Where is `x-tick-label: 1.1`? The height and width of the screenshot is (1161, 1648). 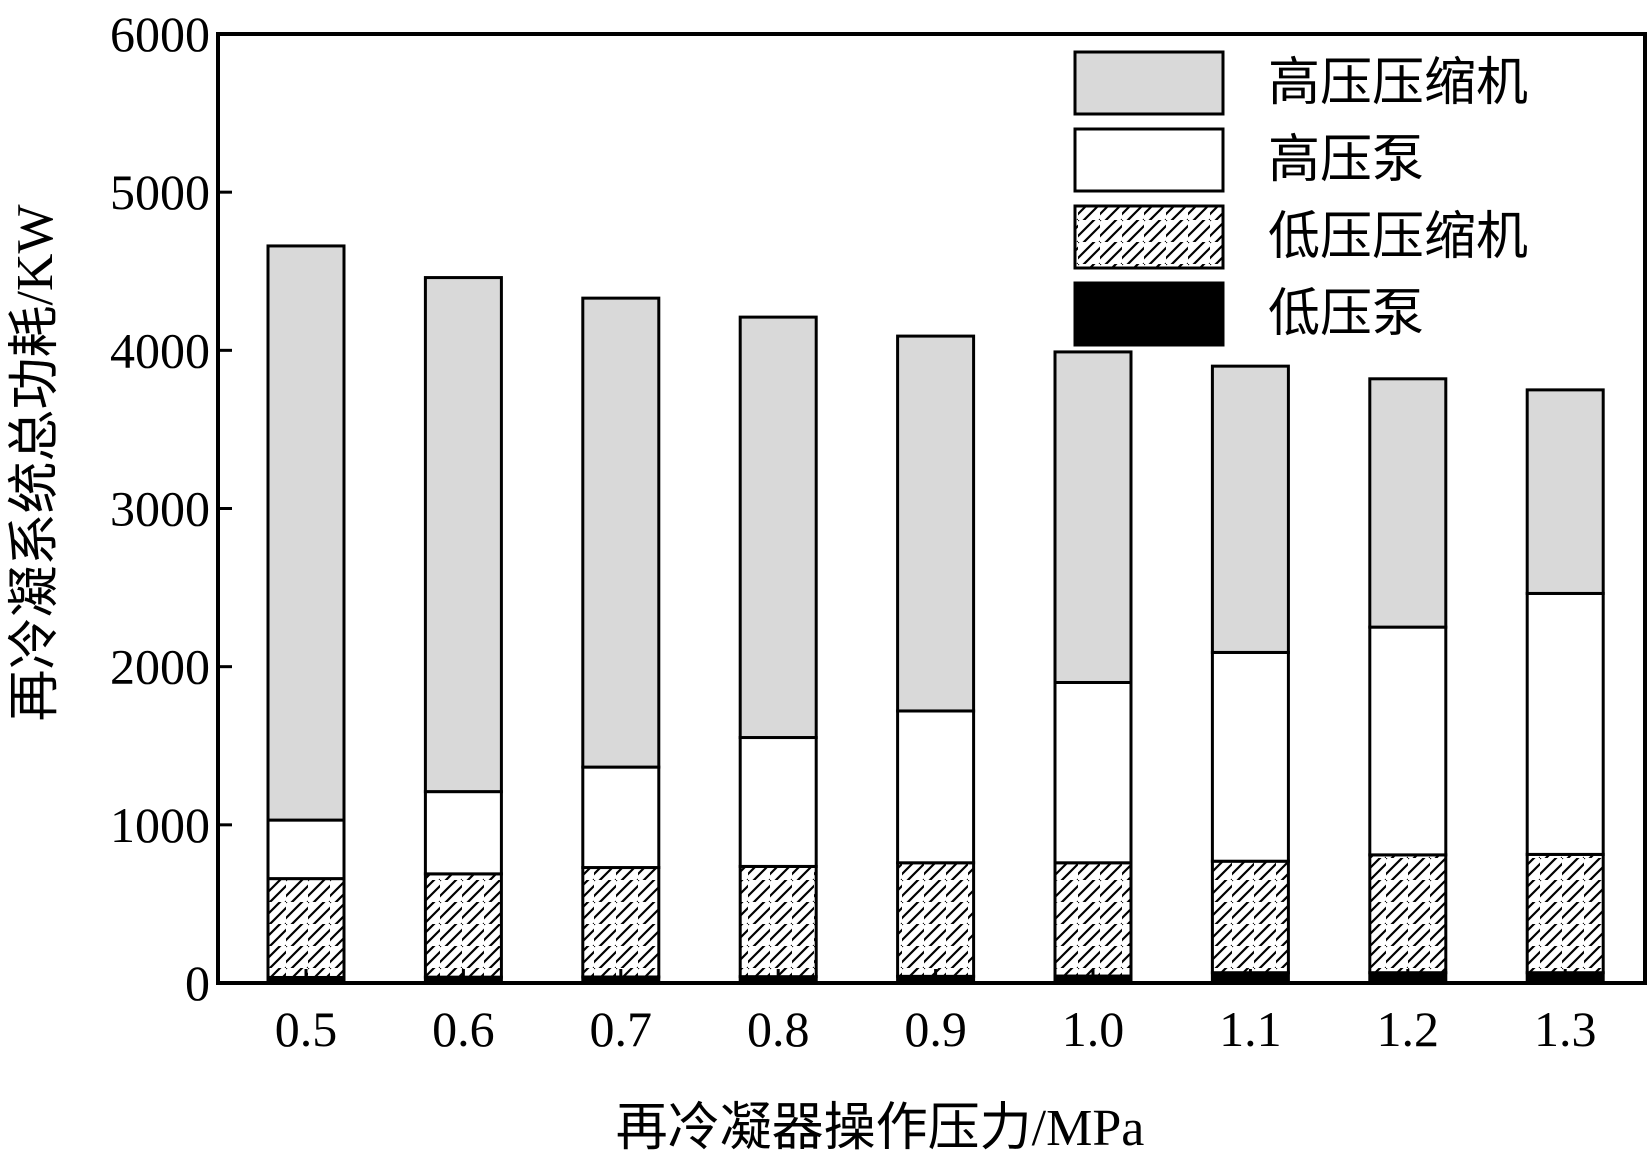 x-tick-label: 1.1 is located at coordinates (1250, 1029).